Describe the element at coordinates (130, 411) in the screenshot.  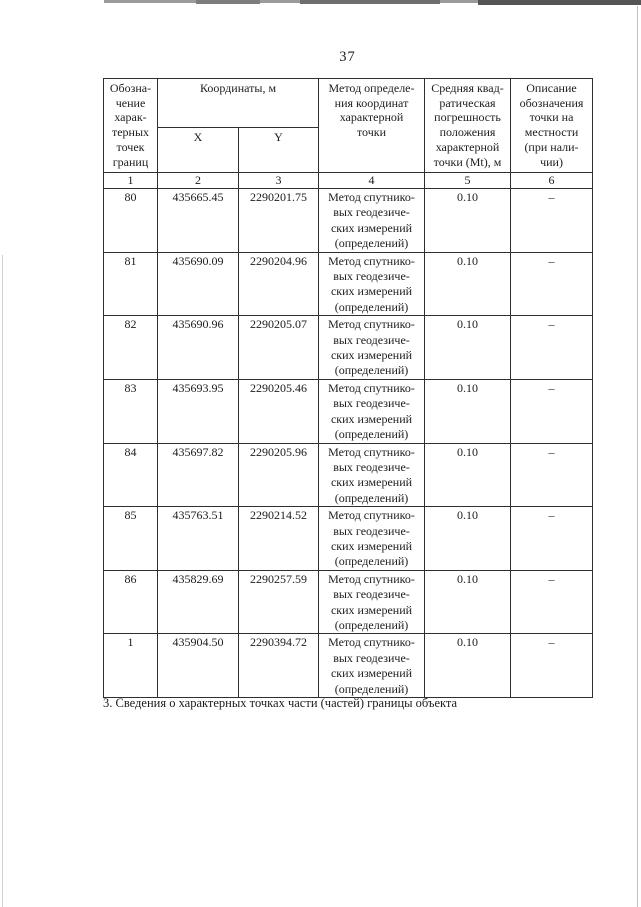
I see `point-id: 83` at that location.